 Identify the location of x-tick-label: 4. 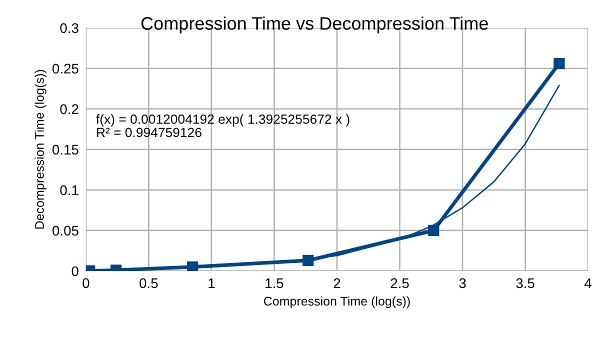
(588, 283).